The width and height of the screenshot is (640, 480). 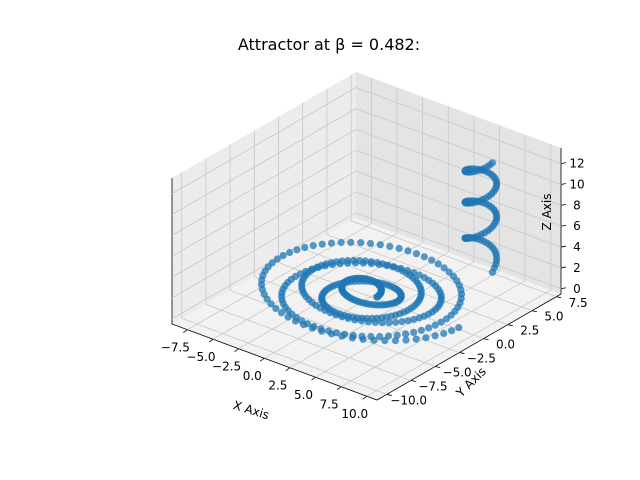 What do you see at coordinates (577, 205) in the screenshot?
I see `z-tick-label: 8` at bounding box center [577, 205].